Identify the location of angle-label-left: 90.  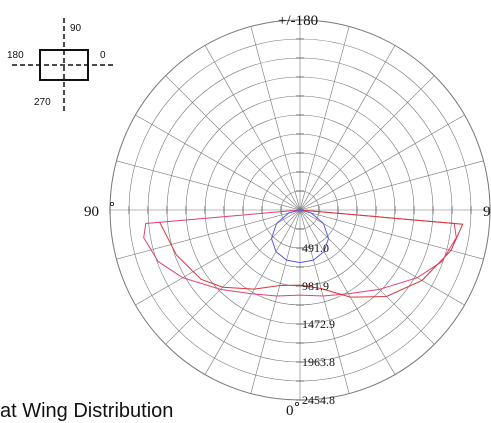
(91, 212).